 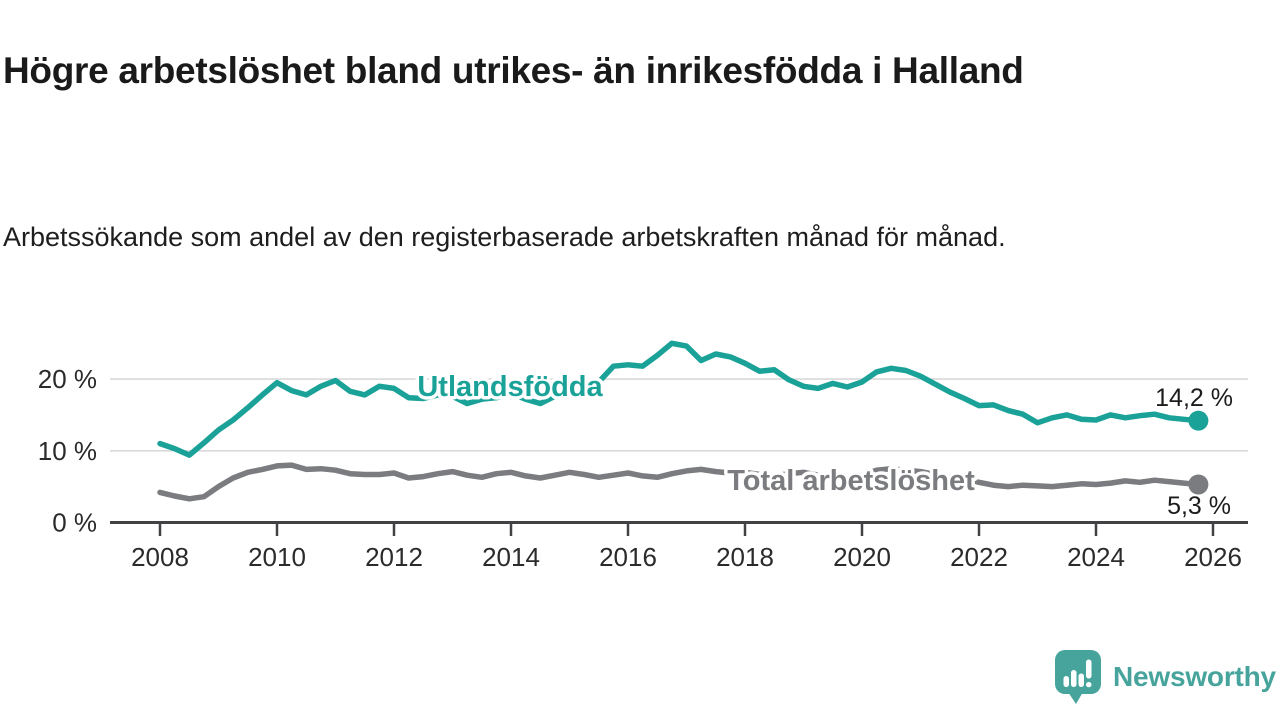 I want to click on x-axis-label: 2020, so click(x=862, y=557).